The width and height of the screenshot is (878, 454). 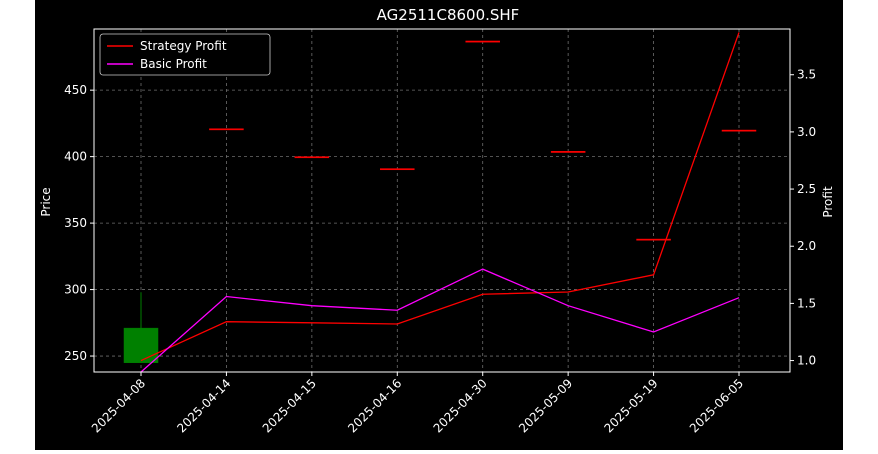 What do you see at coordinates (75, 90) in the screenshot?
I see `y-tick-label: 450` at bounding box center [75, 90].